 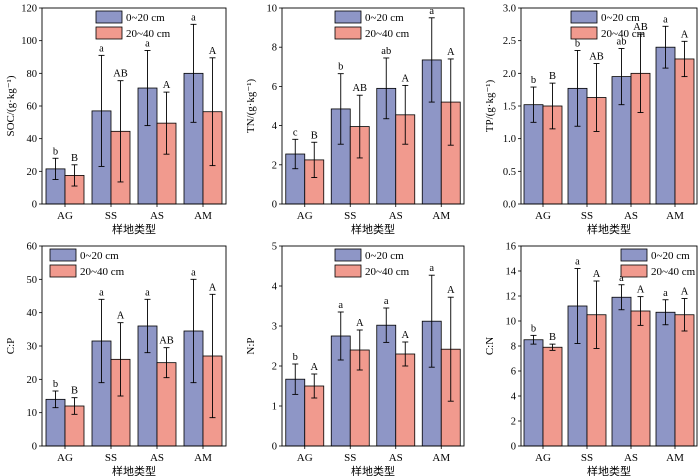 What do you see at coordinates (359, 88) in the screenshot?
I see `significance-letter: AB` at bounding box center [359, 88].